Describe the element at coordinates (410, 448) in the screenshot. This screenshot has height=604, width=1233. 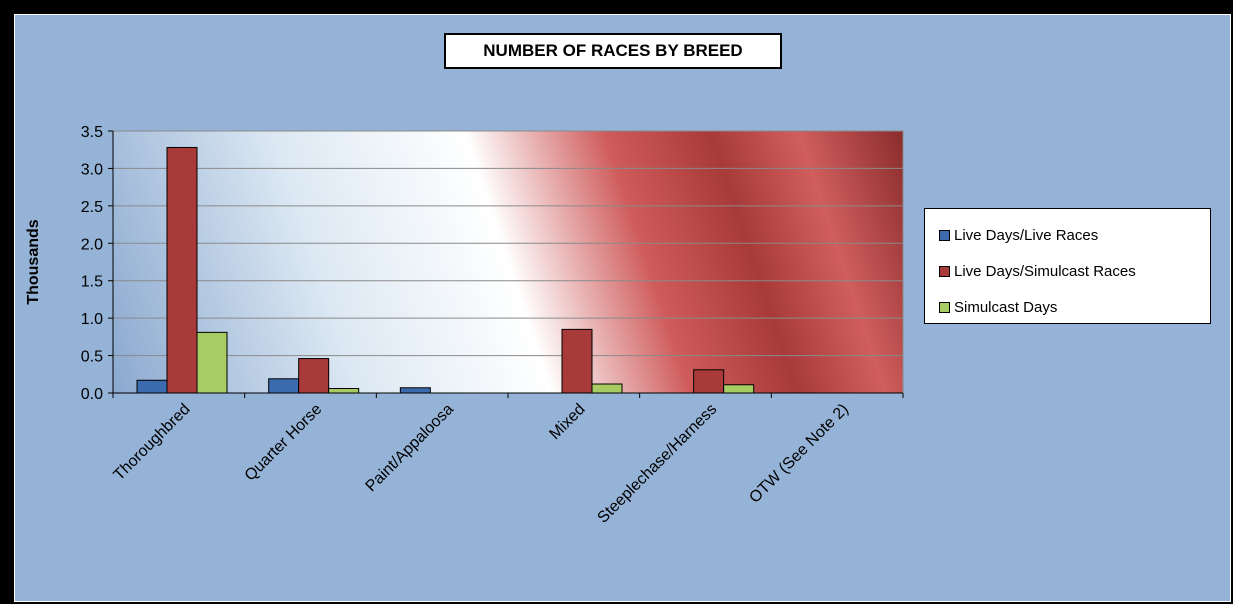
I see `x-tick-label: Paint/Appaloosa` at that location.